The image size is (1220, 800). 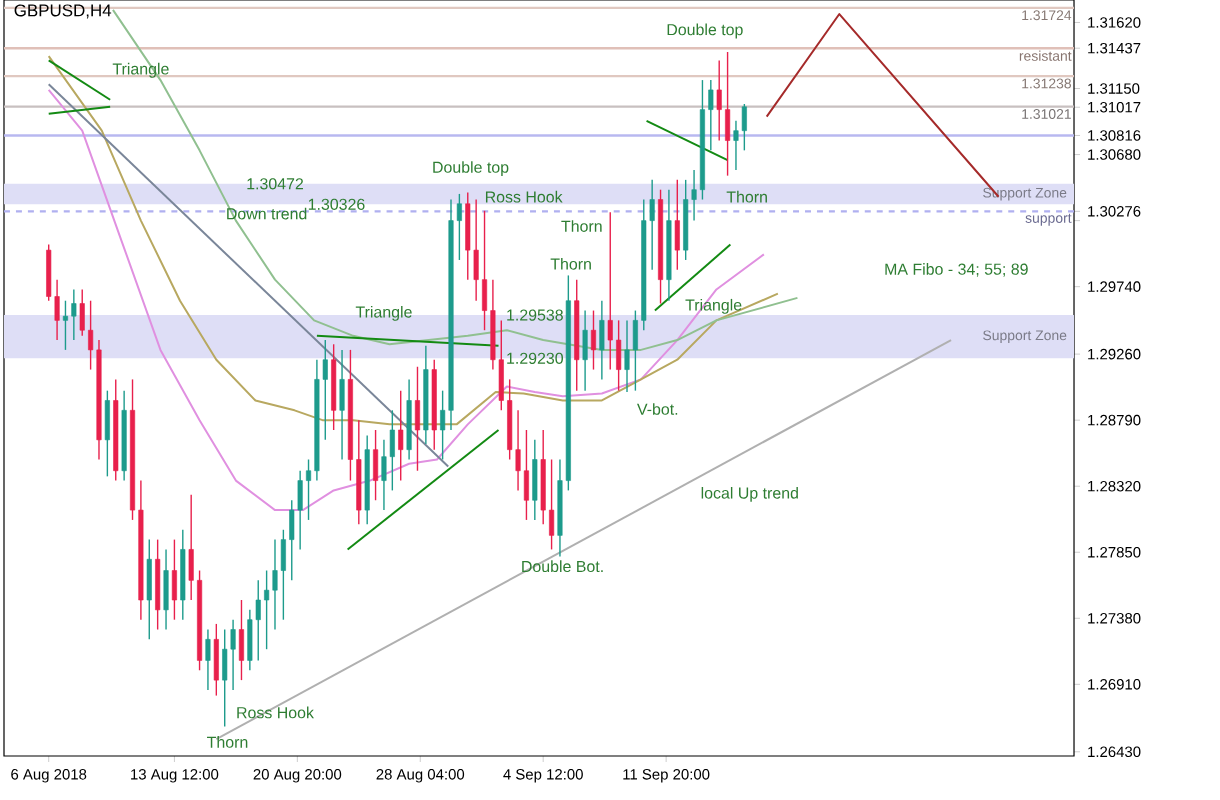 I want to click on chart-title: GBPUSD,H4, so click(x=63, y=11).